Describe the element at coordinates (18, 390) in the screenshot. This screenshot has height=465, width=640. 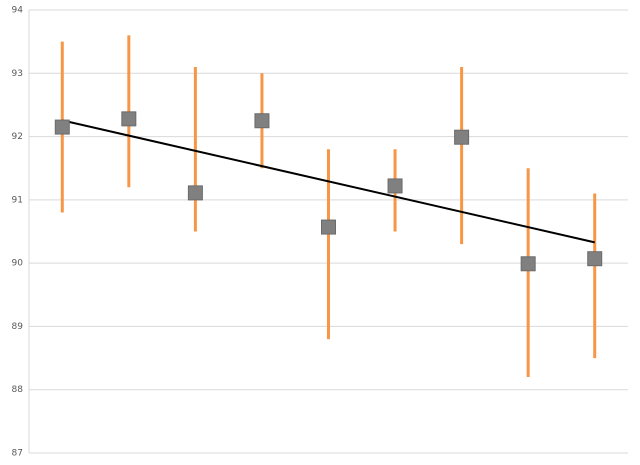
I see `y-tick-label: 88` at that location.